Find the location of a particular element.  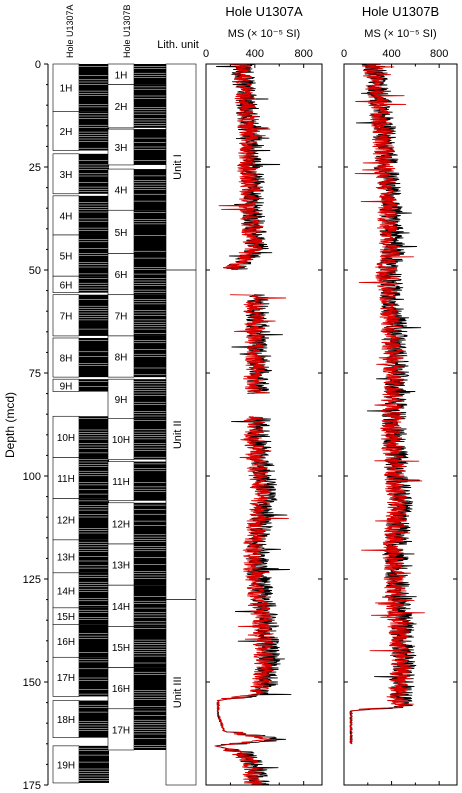

ms-series-line is located at coordinates (387, 404).